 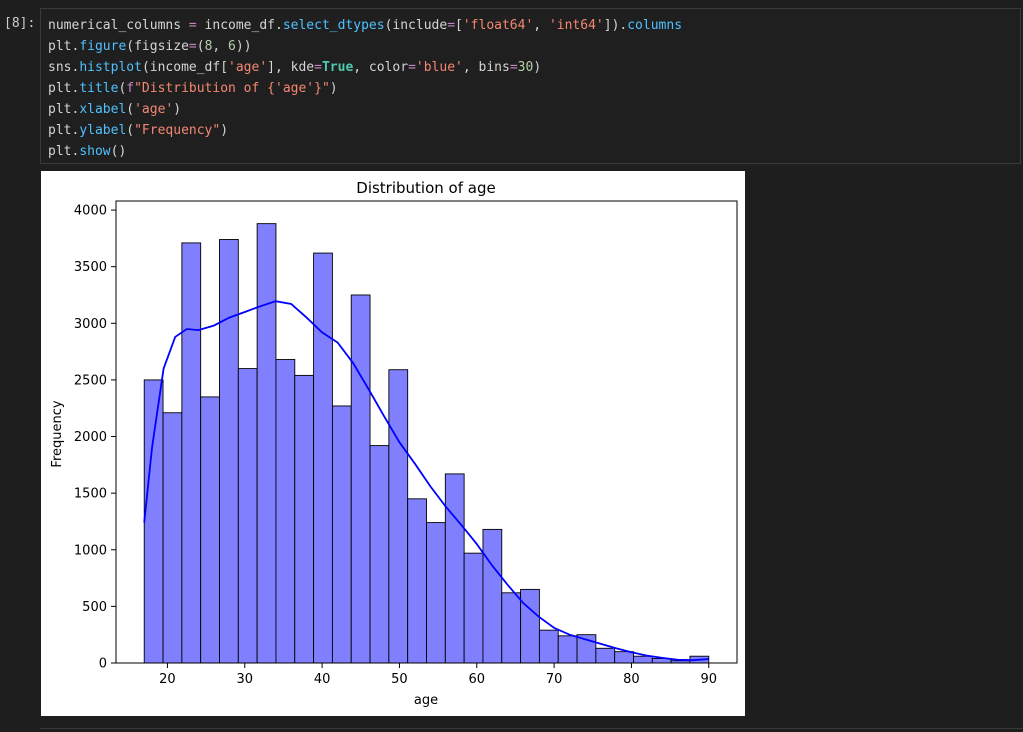 What do you see at coordinates (365, 151) in the screenshot?
I see `code-line: plt.show()` at bounding box center [365, 151].